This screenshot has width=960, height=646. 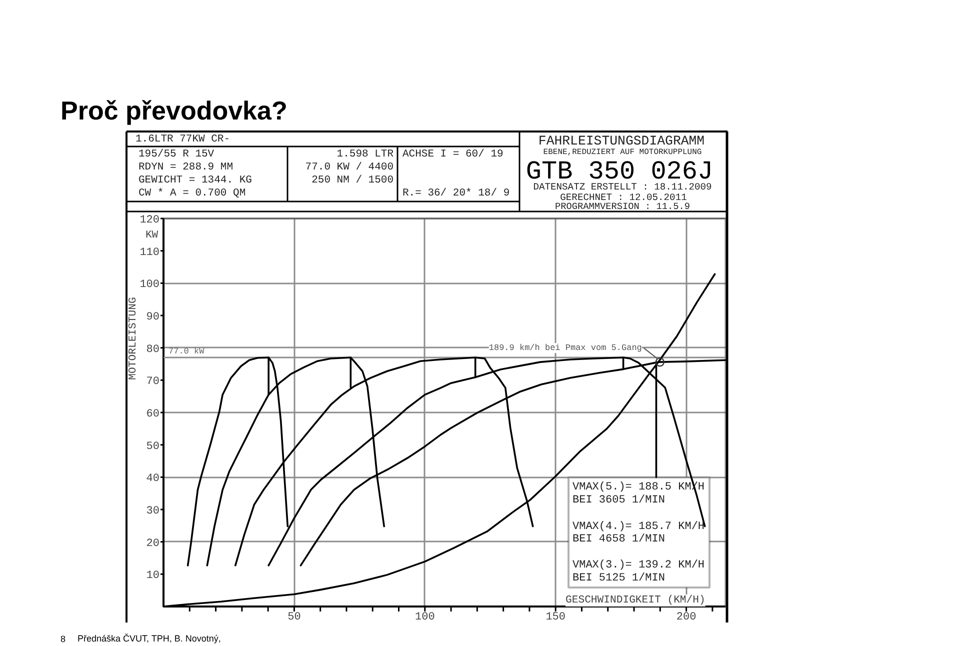 What do you see at coordinates (150, 252) in the screenshot?
I see `y-tick-label: 110` at bounding box center [150, 252].